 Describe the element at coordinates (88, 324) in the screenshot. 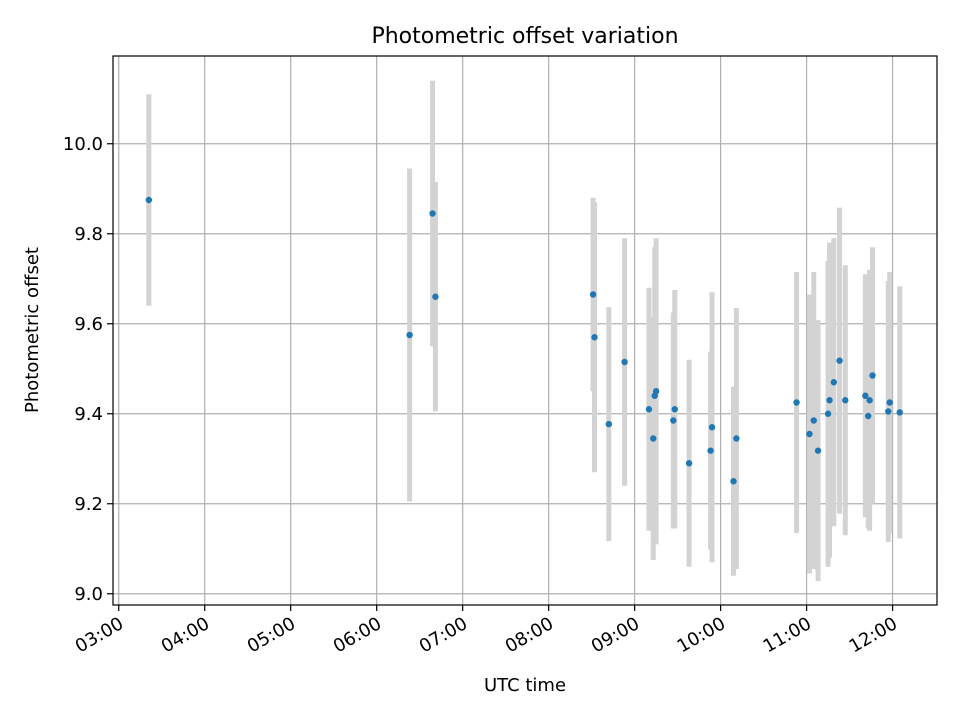

I see `y-tick-label: 9.6` at that location.